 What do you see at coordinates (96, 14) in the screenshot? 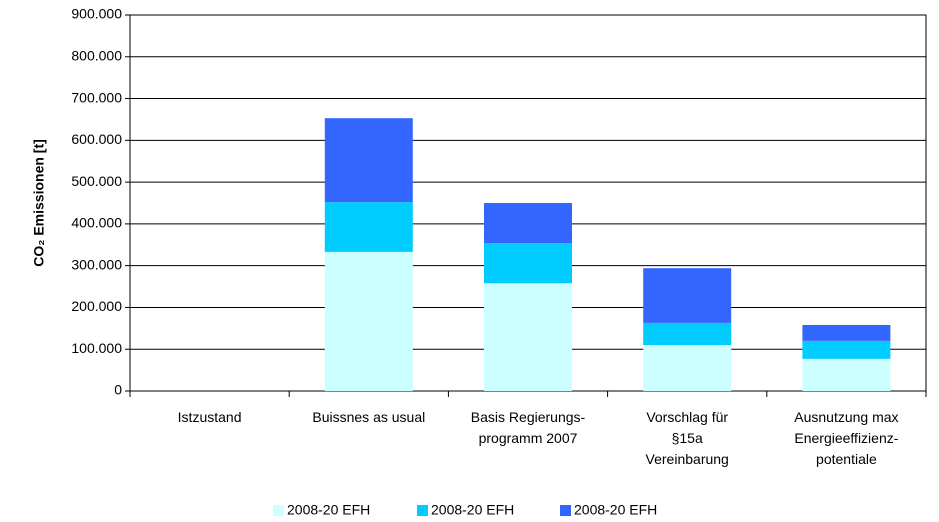
I see `y-tick-label: 900.000` at bounding box center [96, 14].